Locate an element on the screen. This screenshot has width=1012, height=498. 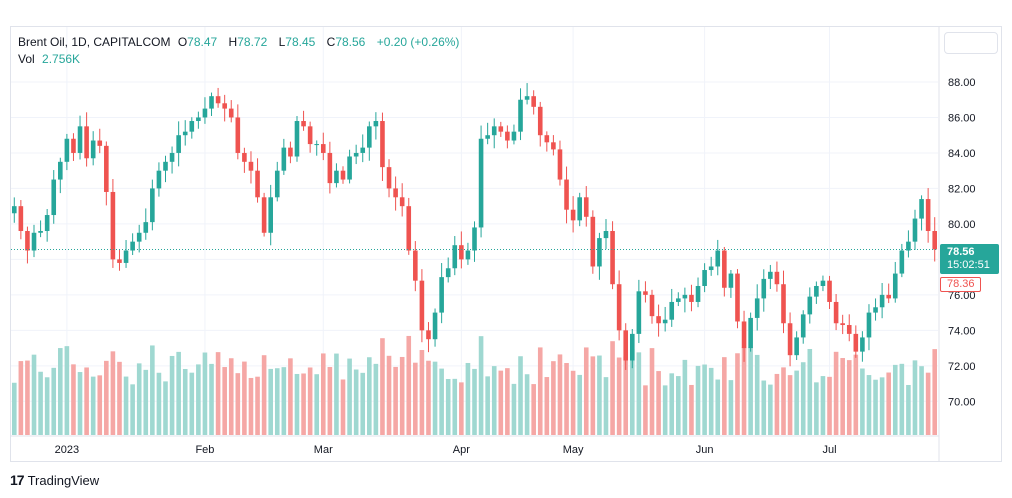
tradingview-brand: 17 TradingView is located at coordinates (54, 480).